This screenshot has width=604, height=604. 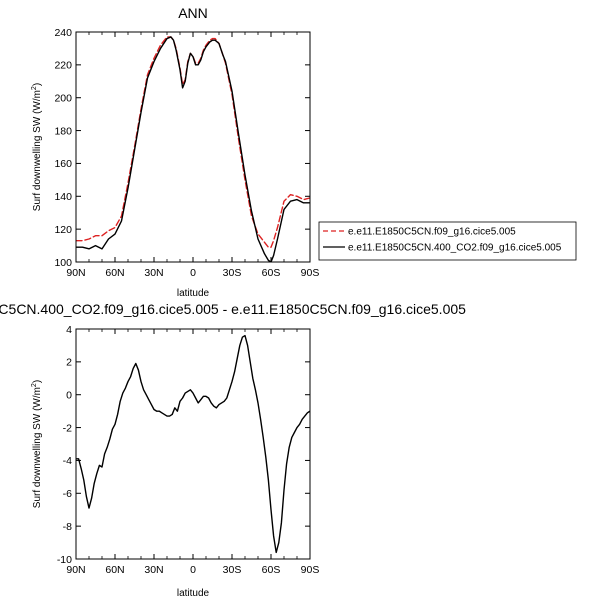 I want to click on bottom-chart-ytick-label: -4, so click(x=67, y=461).